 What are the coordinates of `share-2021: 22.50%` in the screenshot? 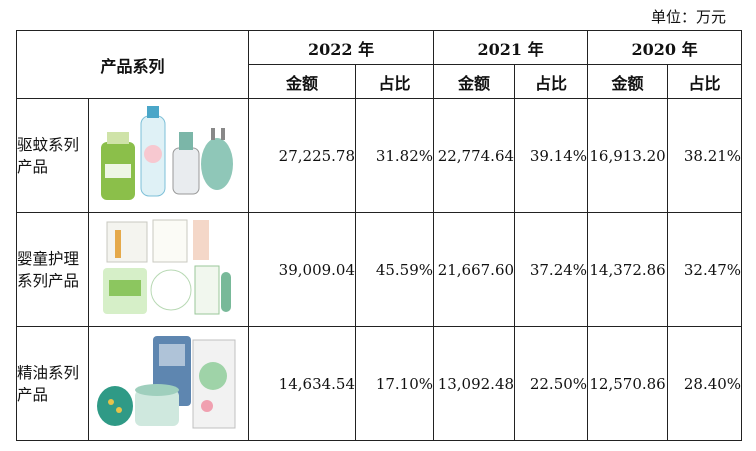 It's located at (551, 383).